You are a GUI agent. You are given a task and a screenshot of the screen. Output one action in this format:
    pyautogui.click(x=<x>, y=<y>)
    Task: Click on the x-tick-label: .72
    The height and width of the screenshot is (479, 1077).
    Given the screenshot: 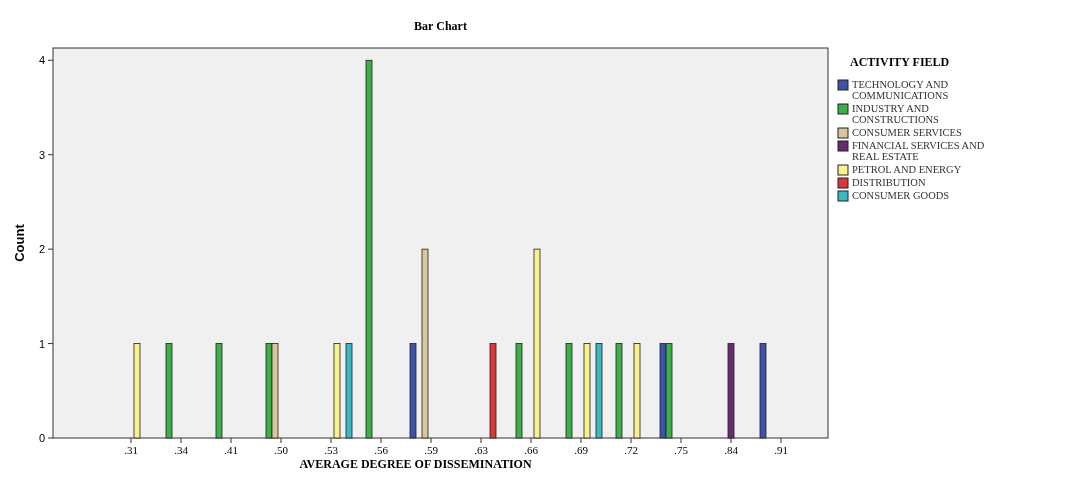 What is the action you would take?
    pyautogui.click(x=631, y=450)
    